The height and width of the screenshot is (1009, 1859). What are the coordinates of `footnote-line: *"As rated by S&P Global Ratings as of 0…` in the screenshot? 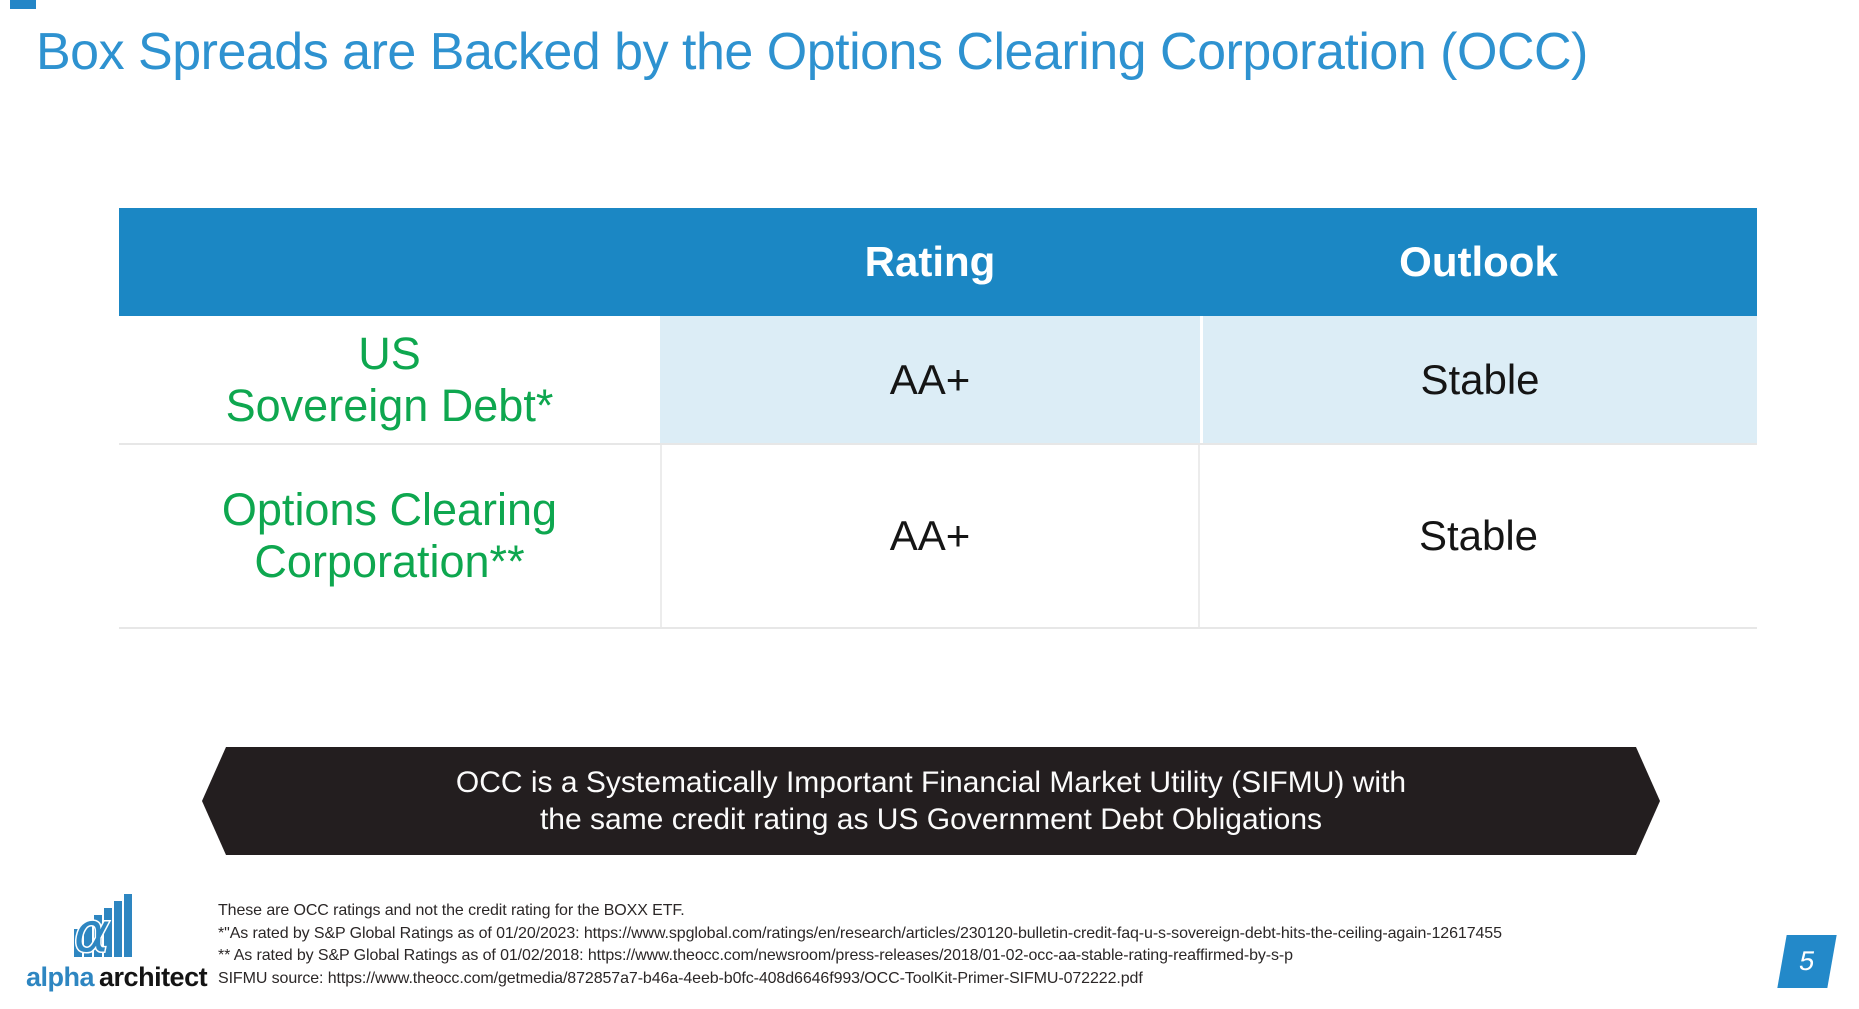 It's located at (860, 933).